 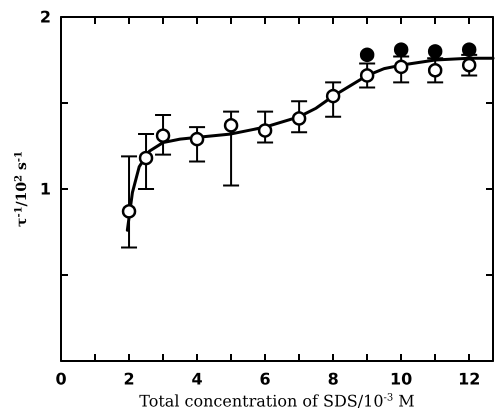 What do you see at coordinates (21, 189) in the screenshot?
I see `y-axis-title: τ-1/102 s-1` at bounding box center [21, 189].